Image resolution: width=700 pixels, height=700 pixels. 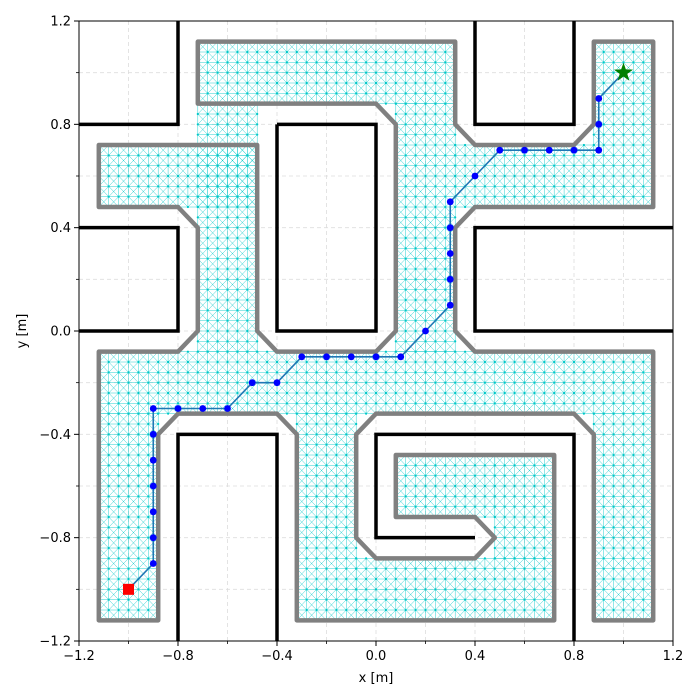 What do you see at coordinates (326, 72) in the screenshot?
I see `mesh-region` at bounding box center [326, 72].